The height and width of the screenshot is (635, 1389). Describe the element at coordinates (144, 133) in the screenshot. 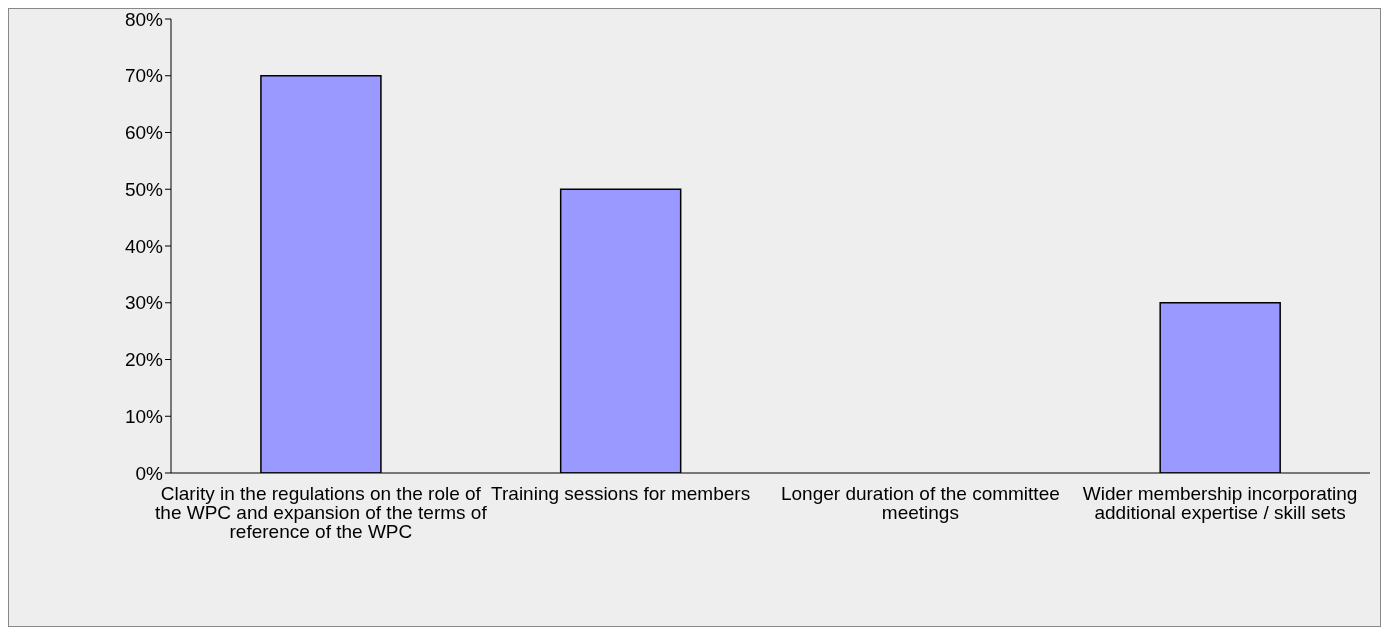

I see `y-tick-label: 60%` at that location.